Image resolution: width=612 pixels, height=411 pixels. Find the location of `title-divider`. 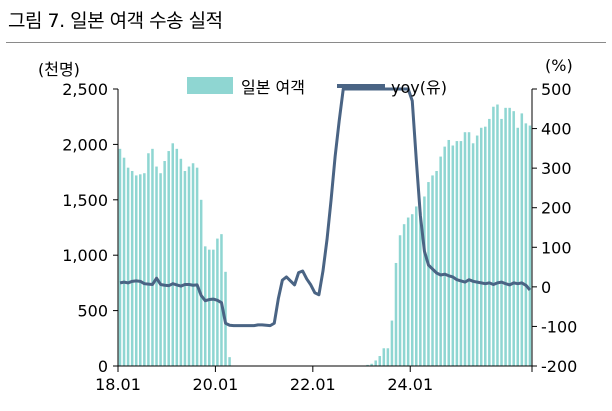

title-divider is located at coordinates (306, 42).